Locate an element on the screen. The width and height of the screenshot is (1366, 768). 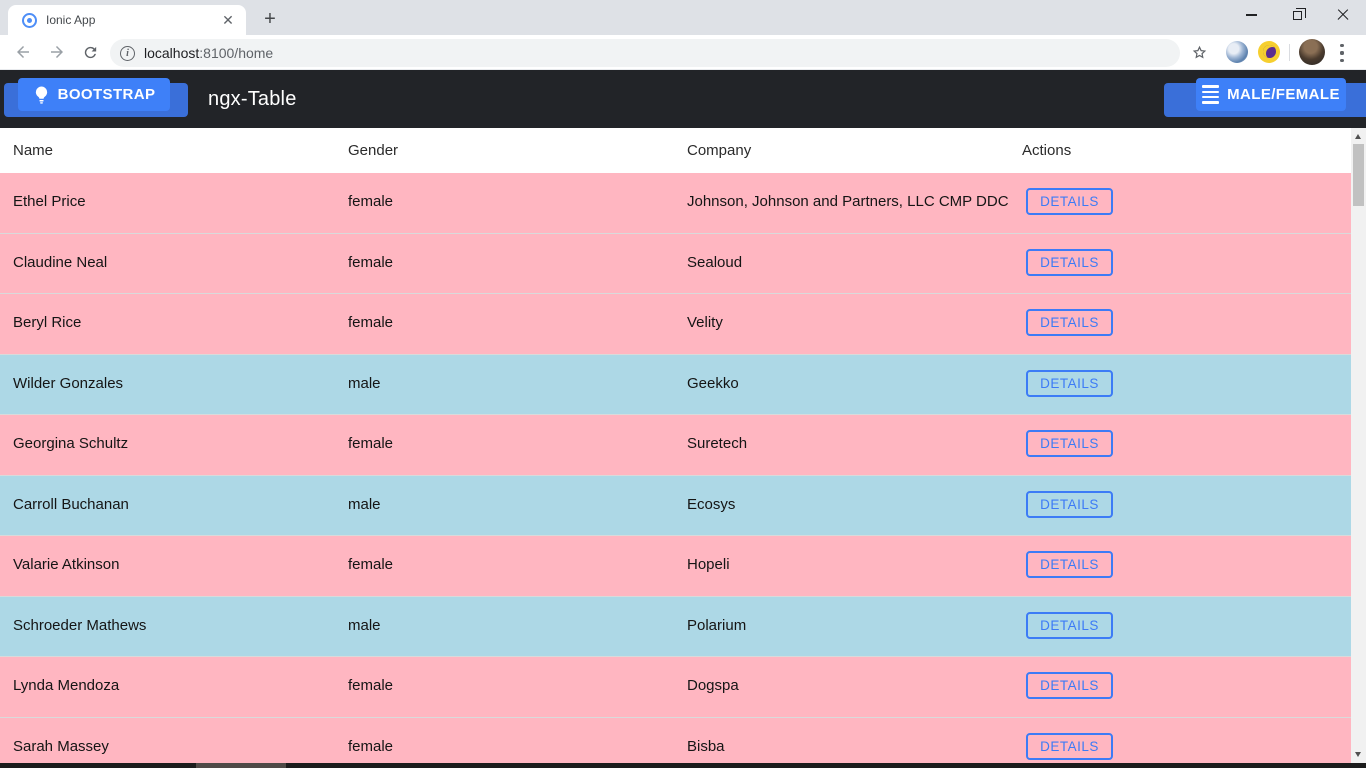
male-female-toggle-button: MALE/FEMALE is located at coordinates (1271, 94).